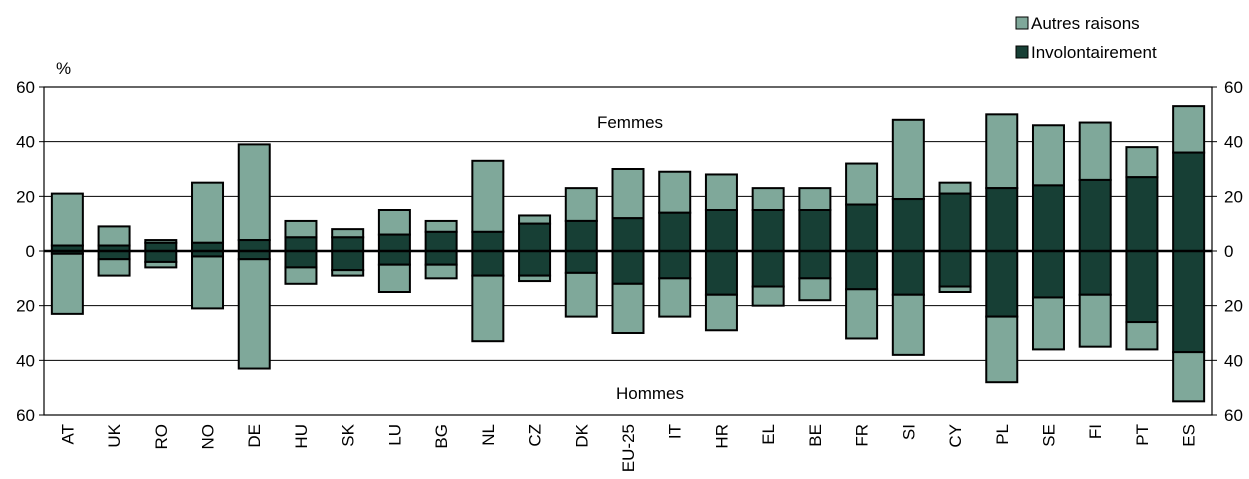  What do you see at coordinates (1228, 251) in the screenshot?
I see `y-tick-label-right: 0` at bounding box center [1228, 251].